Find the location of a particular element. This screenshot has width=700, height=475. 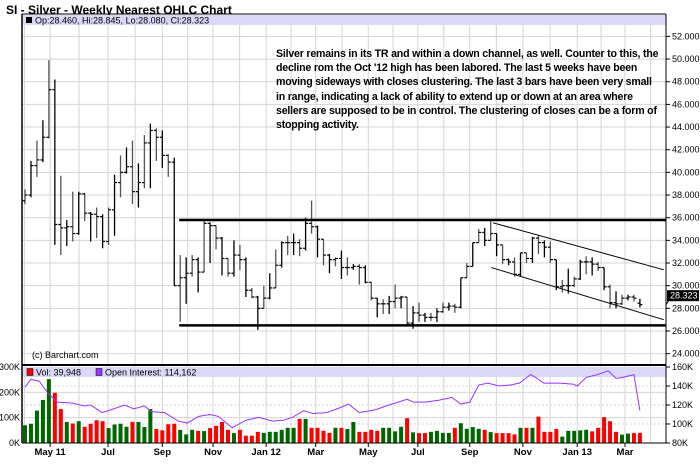

oi-tick-label: 80K is located at coordinates (680, 443).